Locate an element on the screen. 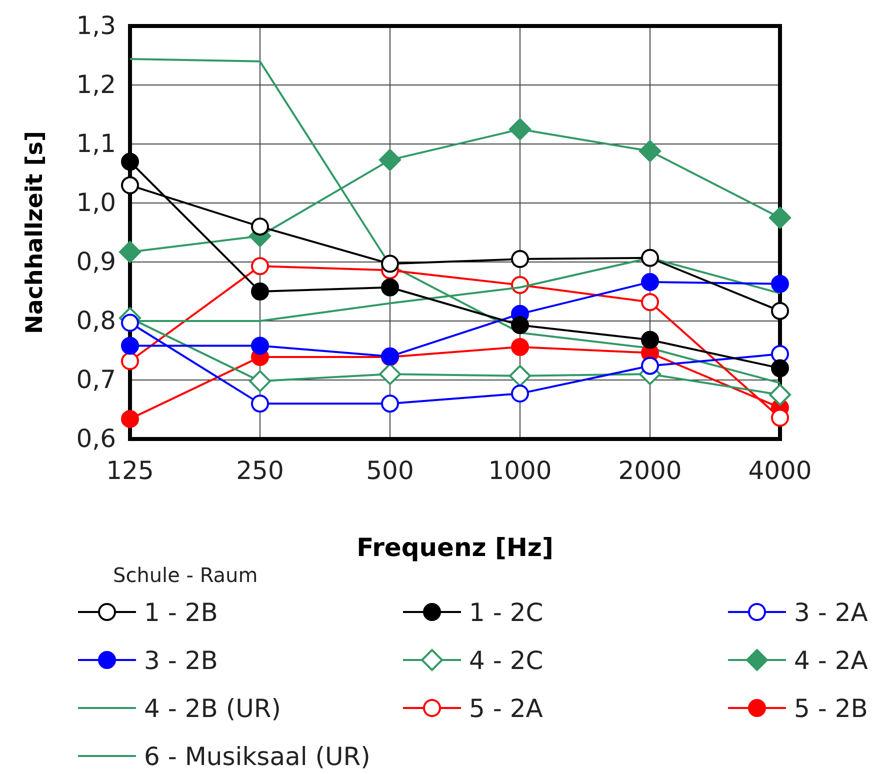  legend-label: 4 - 2C is located at coordinates (506, 660).